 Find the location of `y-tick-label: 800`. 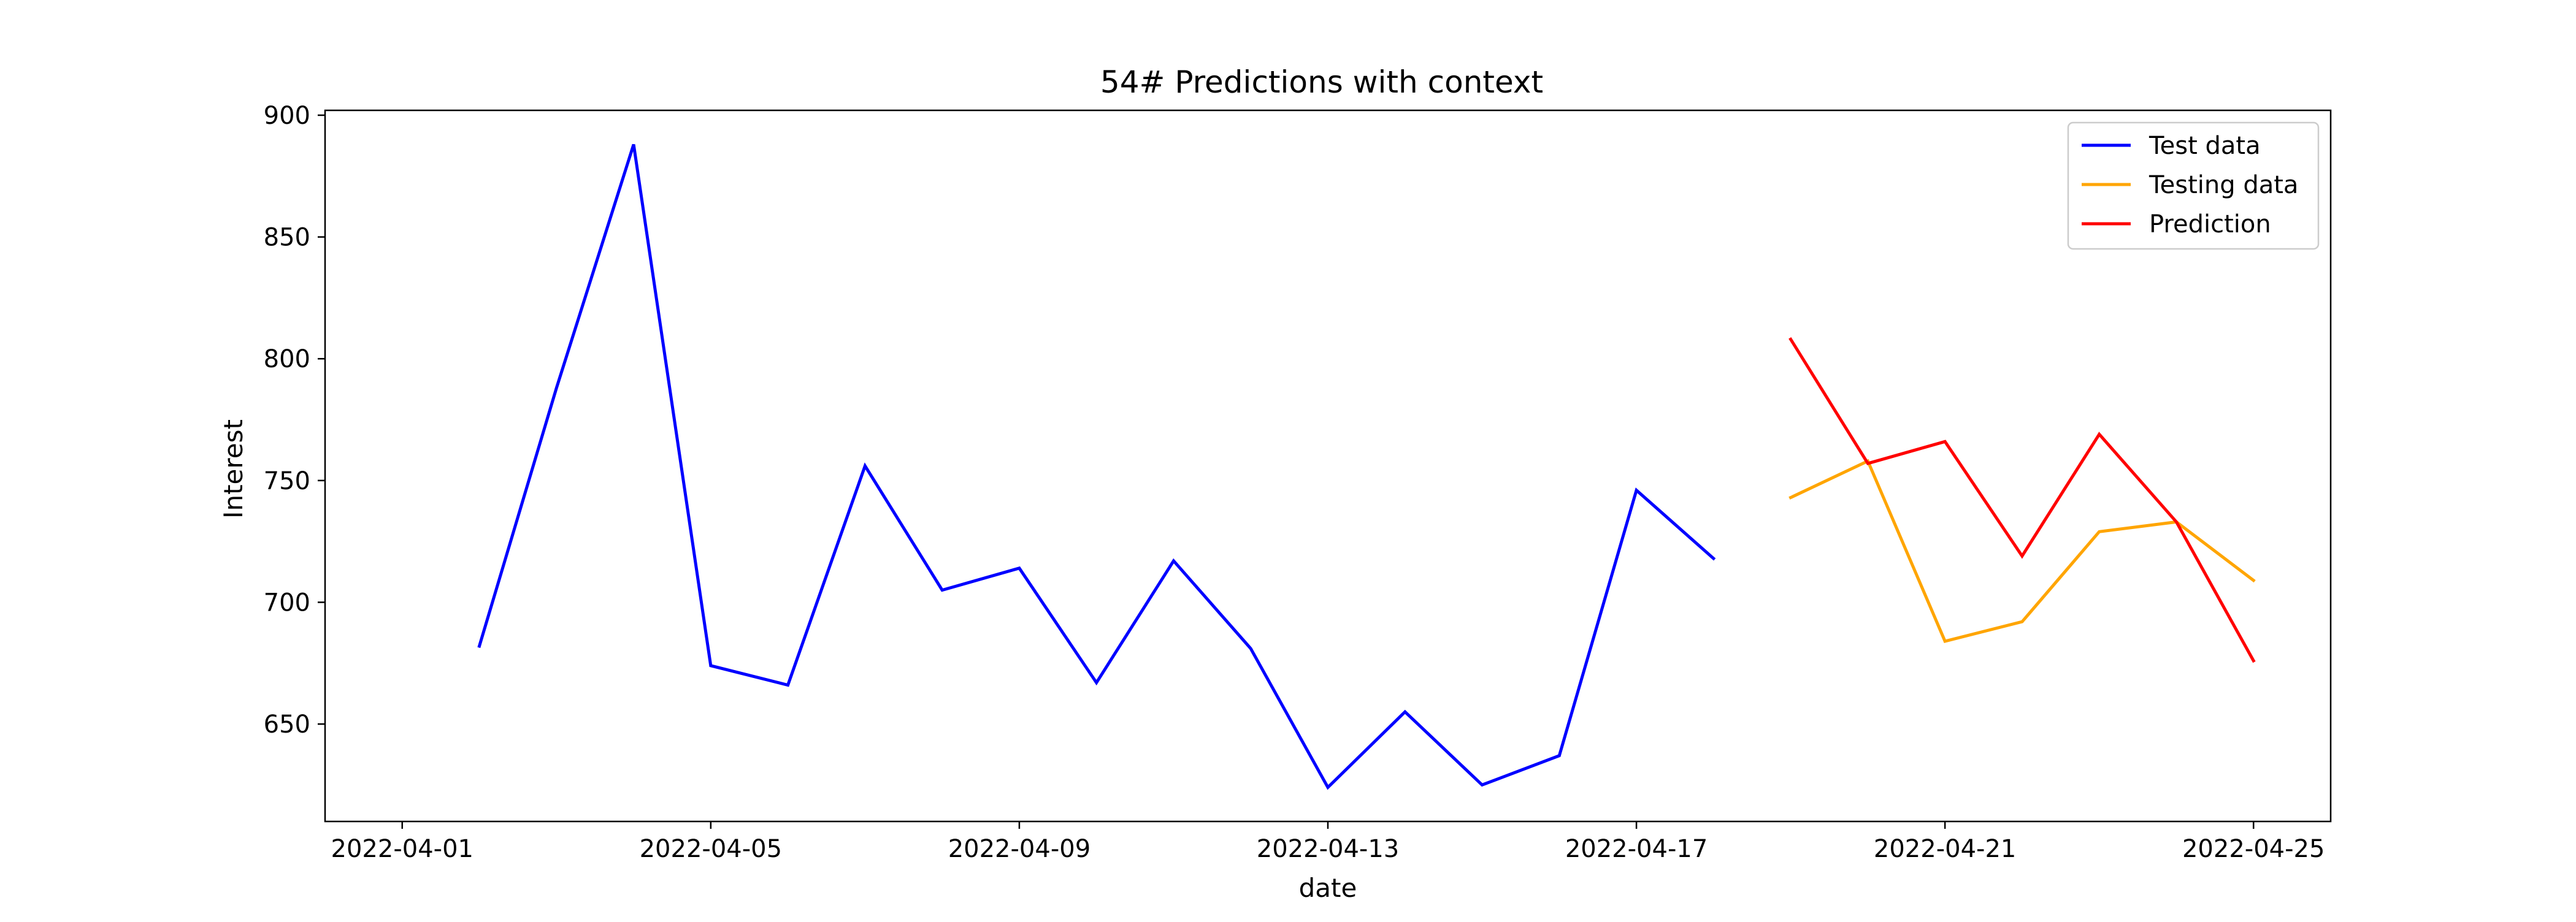

y-tick-label: 800 is located at coordinates (287, 359).